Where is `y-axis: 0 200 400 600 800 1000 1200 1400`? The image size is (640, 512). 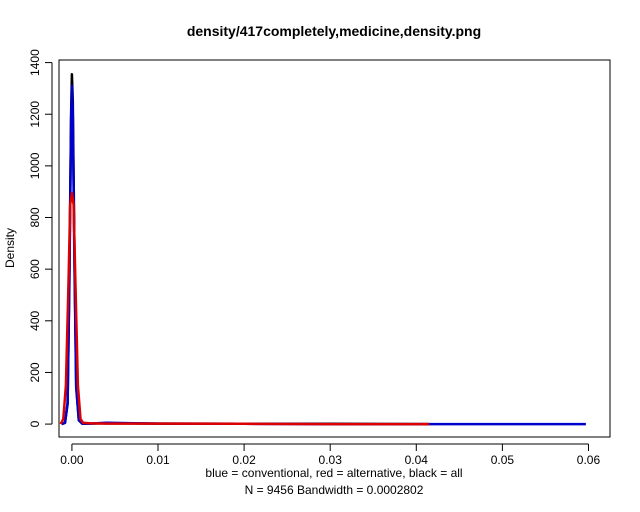 y-axis: 0 200 400 600 800 1000 1200 1400 is located at coordinates (40, 238).